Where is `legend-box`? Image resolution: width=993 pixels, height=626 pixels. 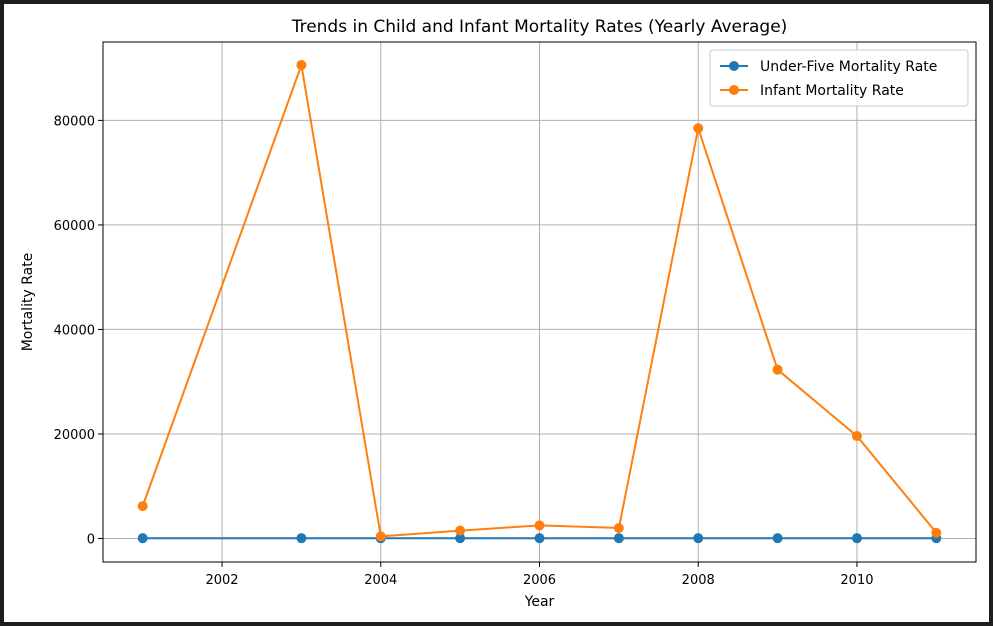
legend-box is located at coordinates (839, 78).